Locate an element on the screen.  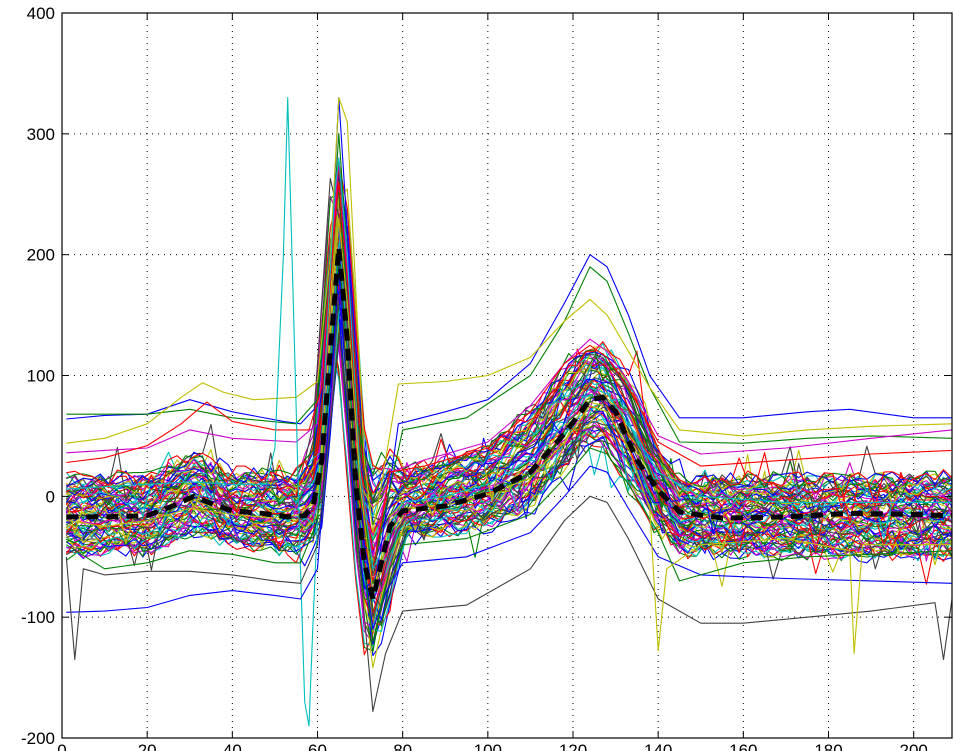
x-tick-label: 80 is located at coordinates (402, 746).